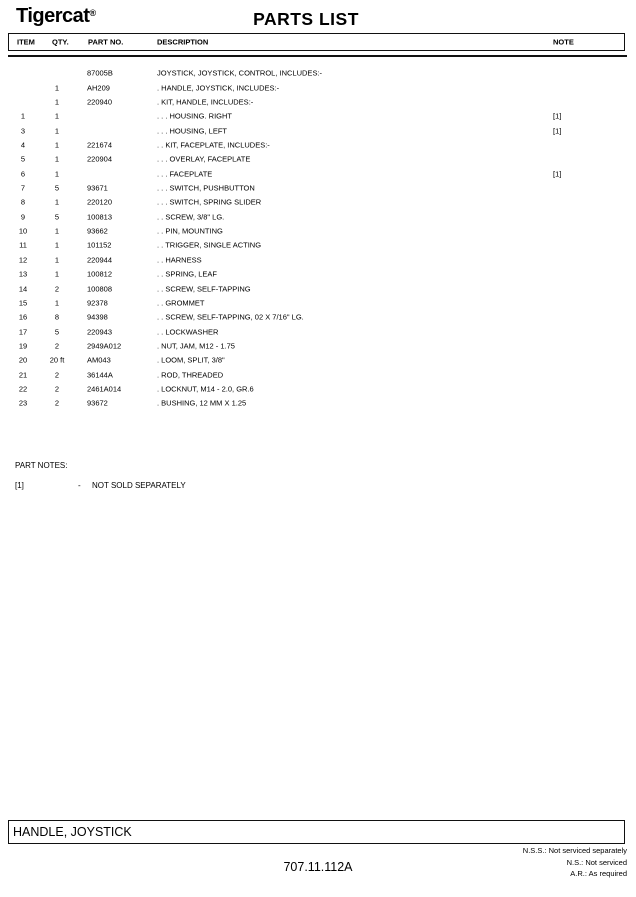 The image size is (636, 897). I want to click on part-no-cell: 220944, so click(100, 260).